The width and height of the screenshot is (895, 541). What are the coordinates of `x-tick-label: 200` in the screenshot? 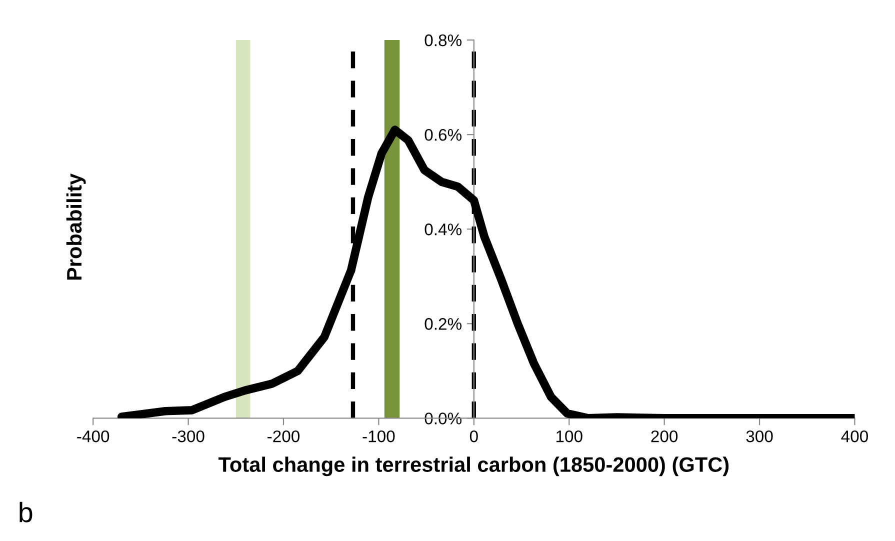 It's located at (664, 436).